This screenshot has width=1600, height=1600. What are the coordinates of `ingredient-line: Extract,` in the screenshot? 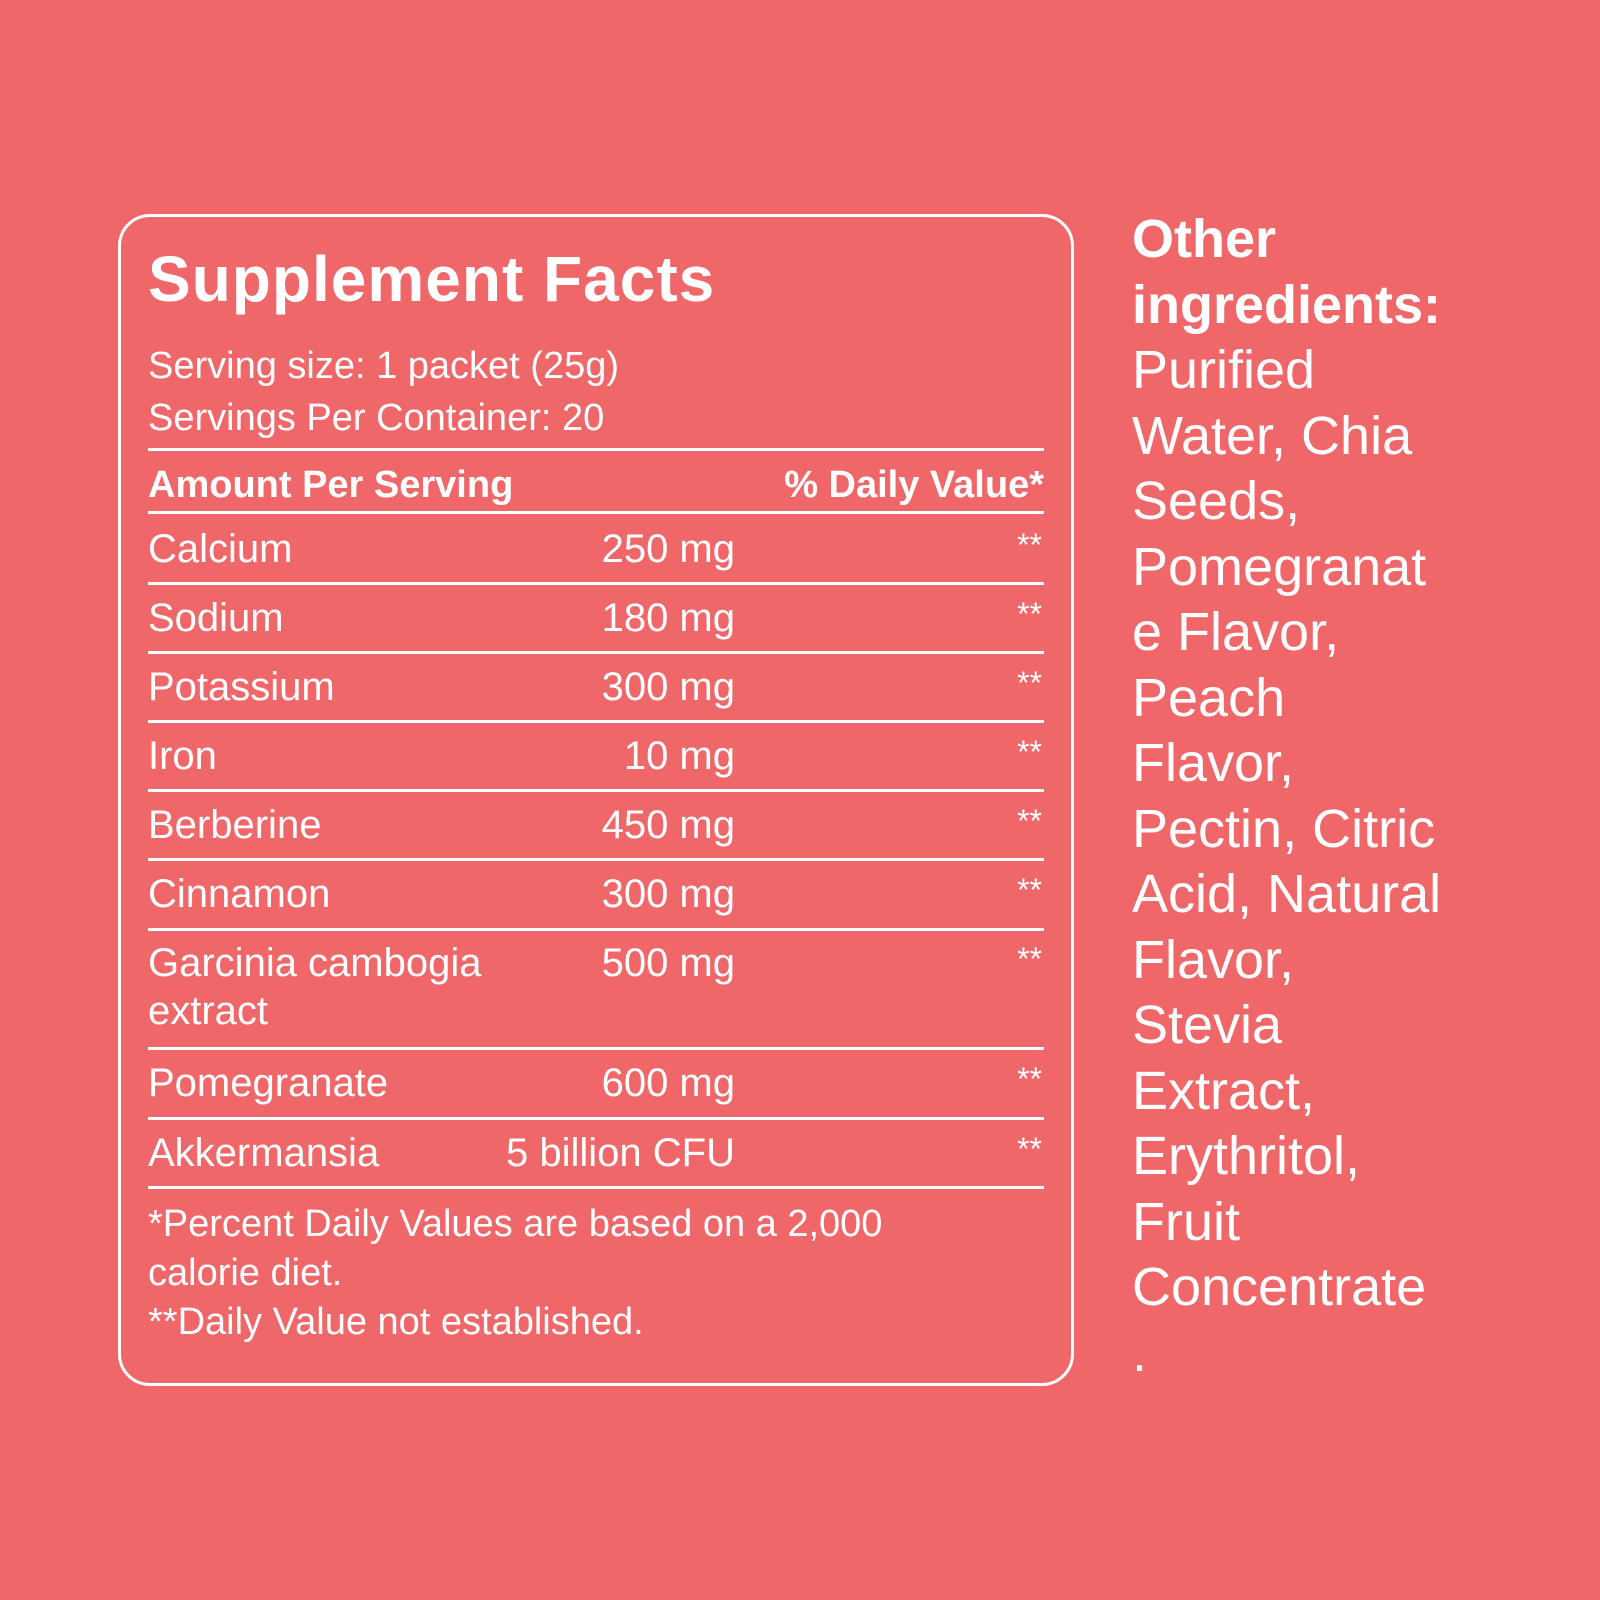 It's located at (1224, 1090).